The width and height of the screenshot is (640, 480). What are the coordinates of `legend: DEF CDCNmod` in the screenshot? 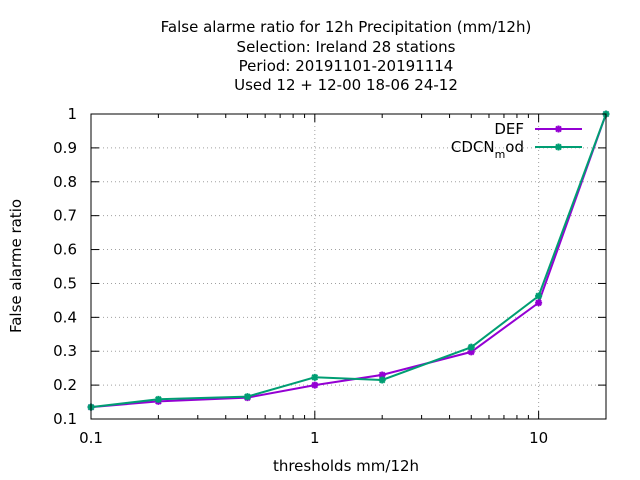 It's located at (516, 140).